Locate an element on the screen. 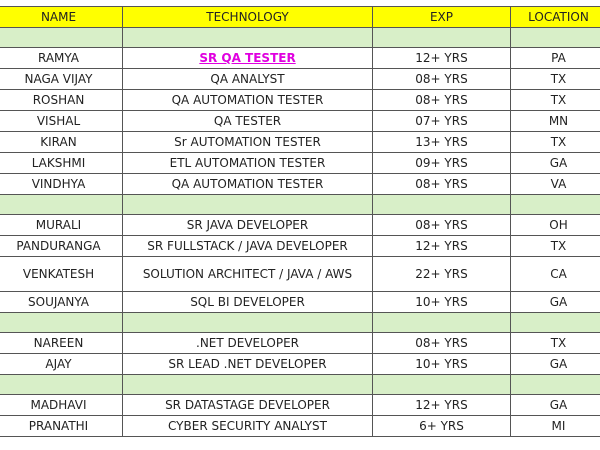 This screenshot has width=600, height=450. header-row: NAME TECHNOLOGY EXP LOCATION is located at coordinates (300, 17).